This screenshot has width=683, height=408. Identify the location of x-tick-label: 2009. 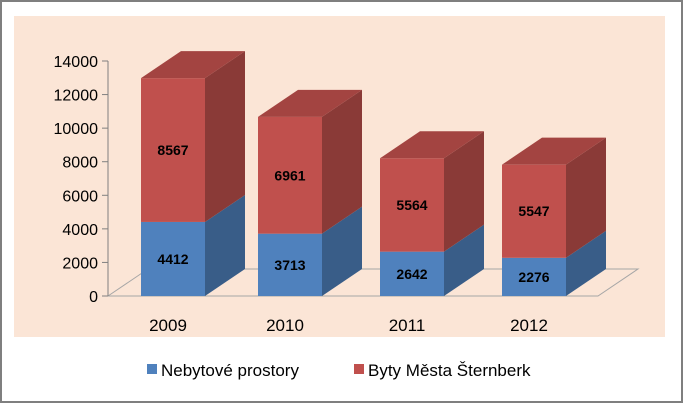
(168, 325).